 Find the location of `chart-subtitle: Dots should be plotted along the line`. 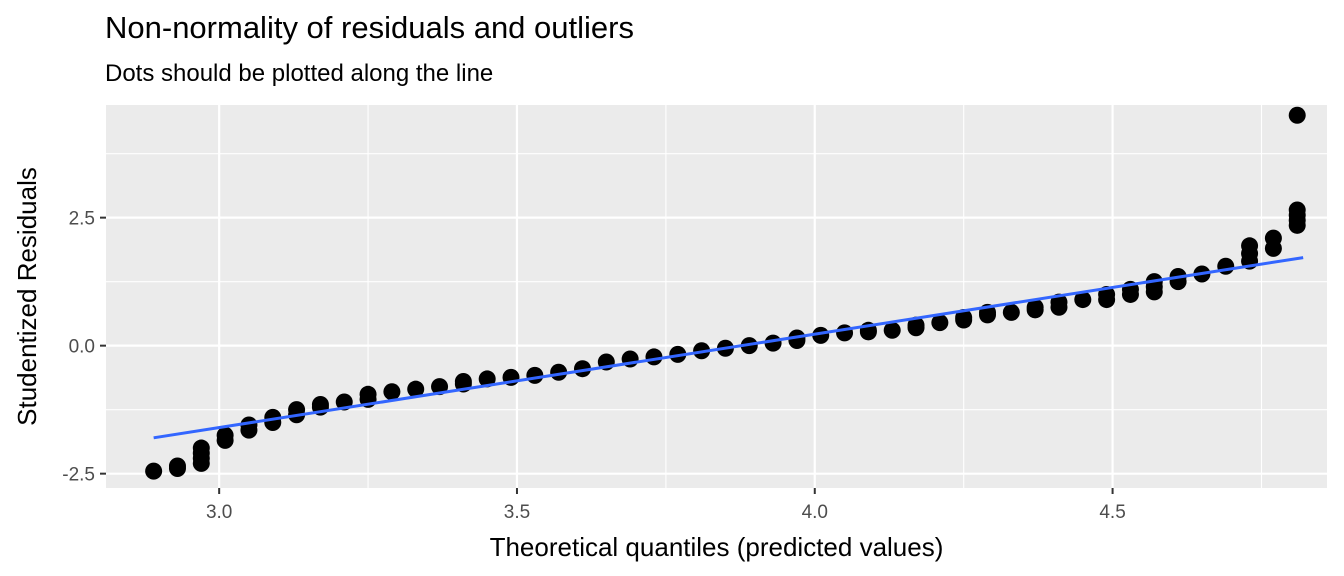

chart-subtitle: Dots should be plotted along the line is located at coordinates (299, 73).